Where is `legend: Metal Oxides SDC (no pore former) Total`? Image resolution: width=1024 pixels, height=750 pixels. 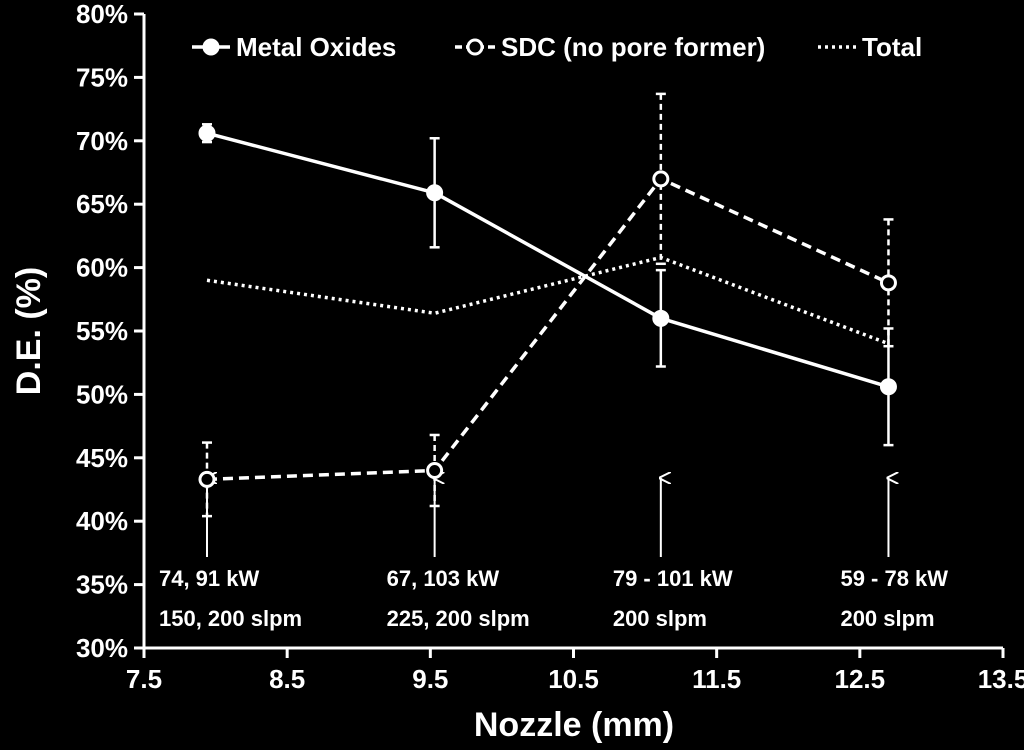
legend: Metal Oxides SDC (no pore former) Total is located at coordinates (557, 47).